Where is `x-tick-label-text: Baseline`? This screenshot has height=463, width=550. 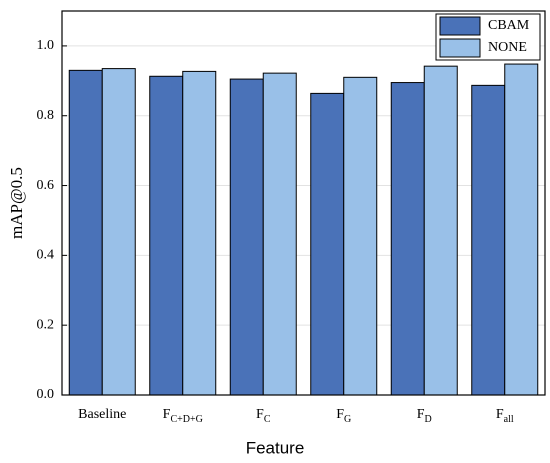 x-tick-label-text: Baseline is located at coordinates (102, 414).